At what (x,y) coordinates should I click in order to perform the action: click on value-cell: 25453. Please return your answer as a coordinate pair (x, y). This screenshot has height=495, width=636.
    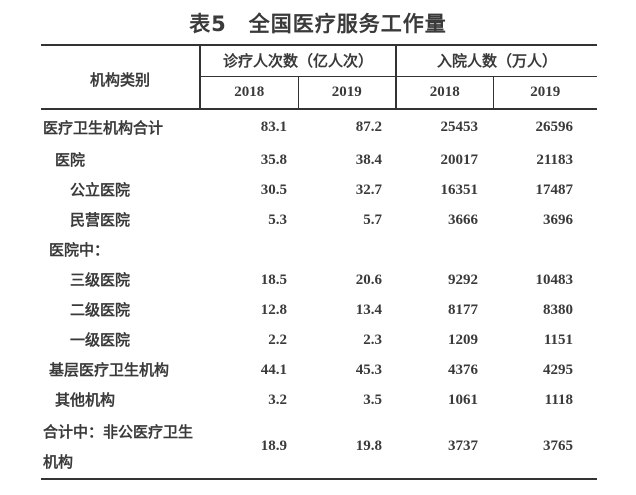
    Looking at the image, I should click on (459, 127).